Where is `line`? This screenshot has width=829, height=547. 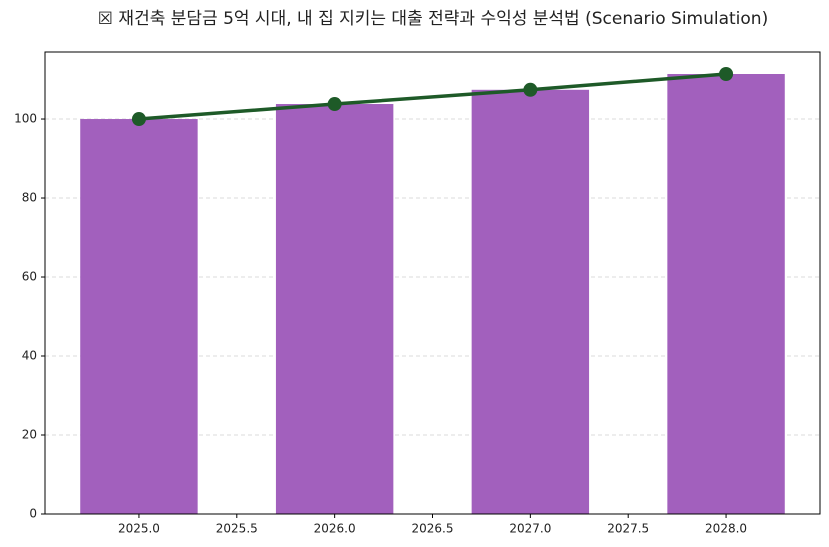
line is located at coordinates (432, 96).